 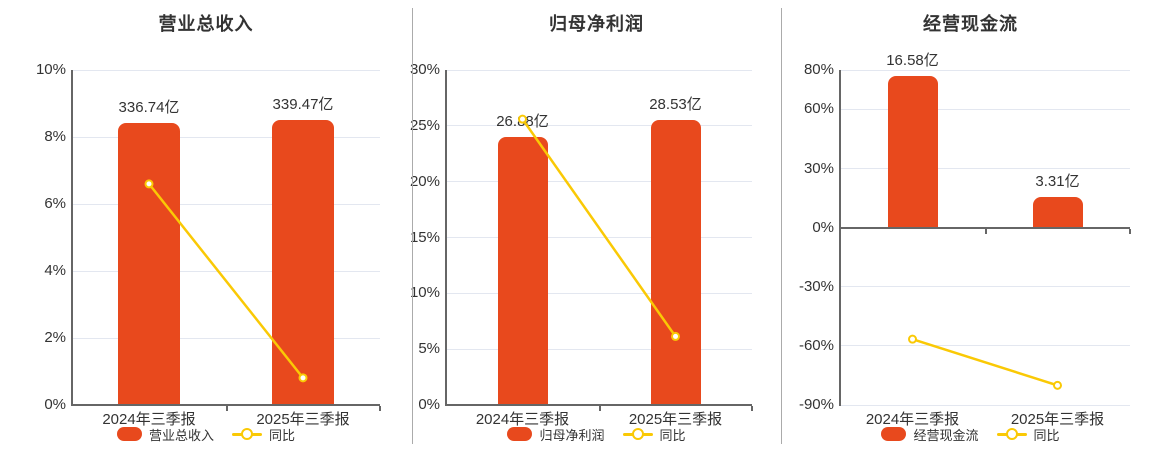 I want to click on chart-title: 经营现金流, so click(x=970, y=24).